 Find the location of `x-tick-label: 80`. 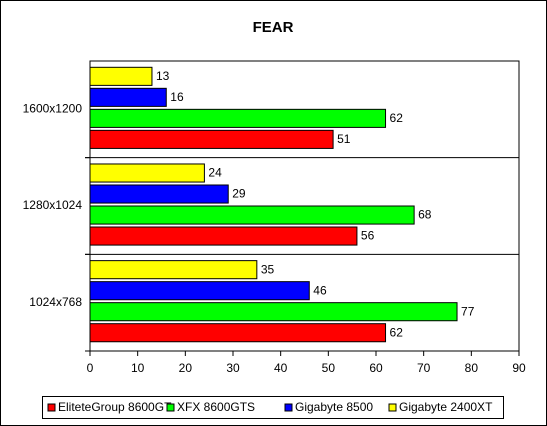

x-tick-label: 80 is located at coordinates (472, 368).